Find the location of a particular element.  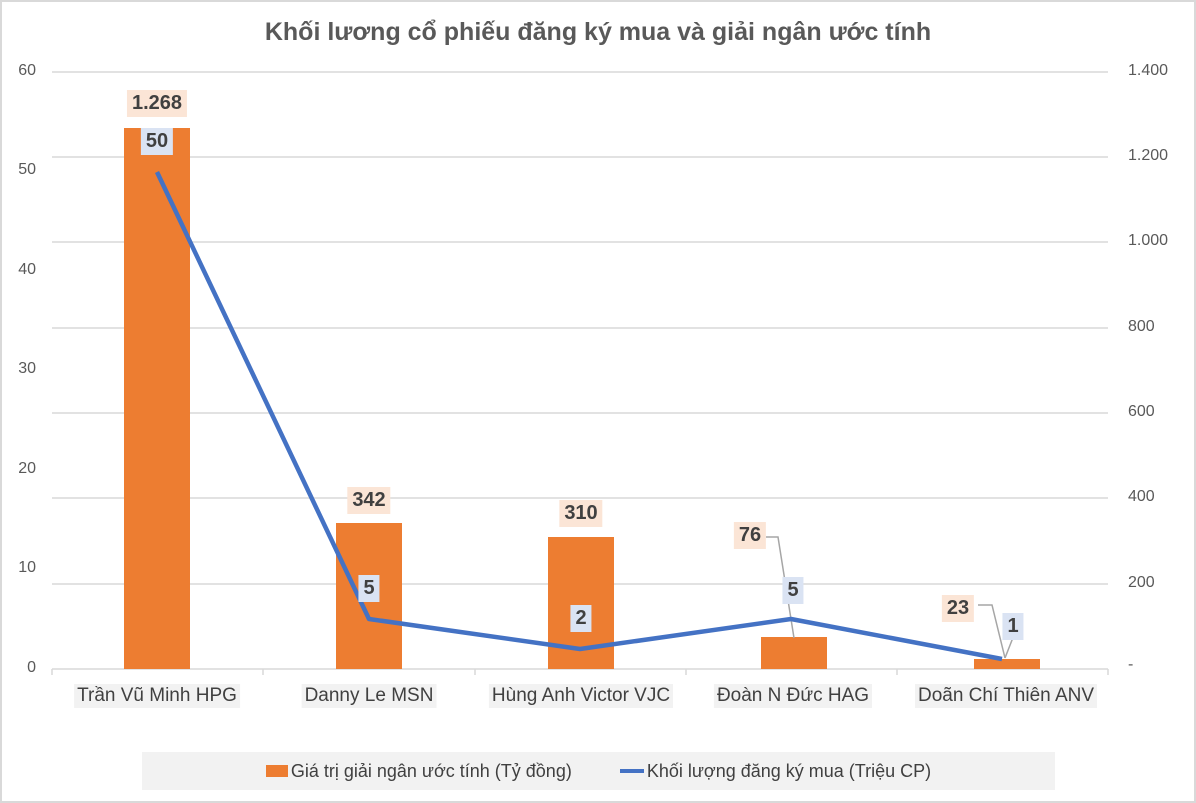

category-label: Doãn Chí Thiên ANV is located at coordinates (1006, 696).